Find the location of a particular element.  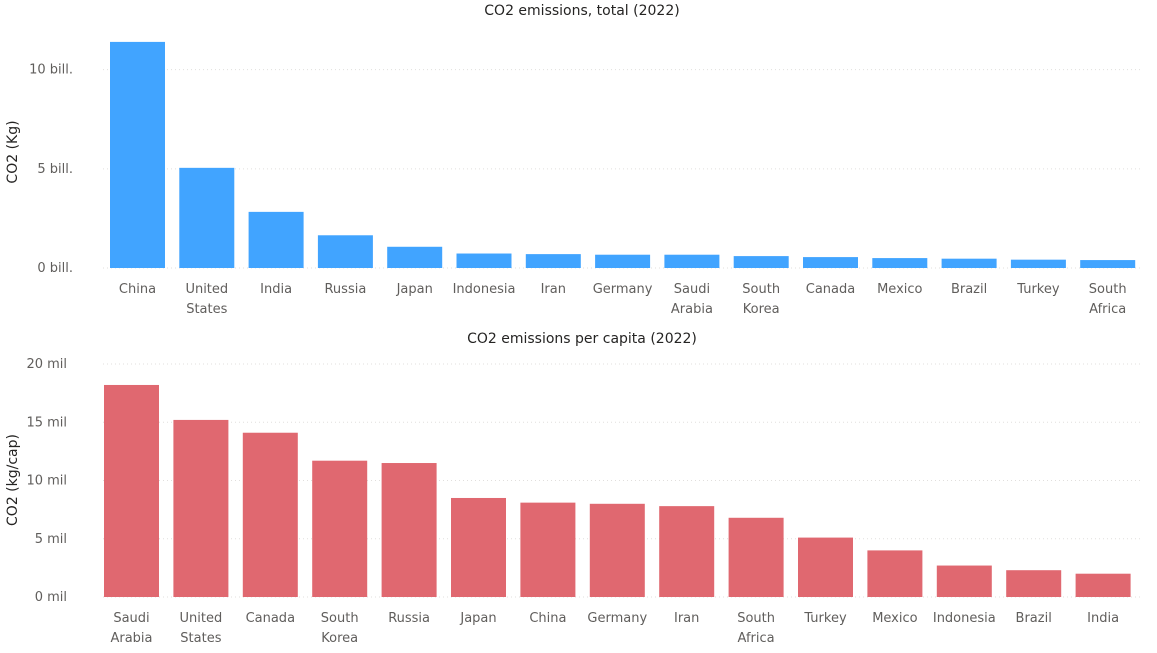

y-tick-label: 0 bill. is located at coordinates (55, 268).